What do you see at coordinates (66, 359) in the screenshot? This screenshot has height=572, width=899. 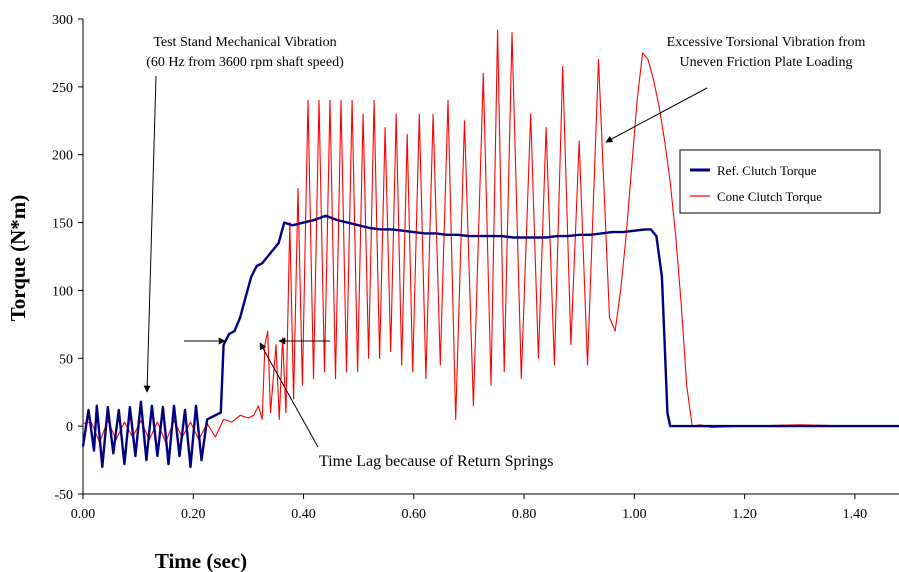 I see `y-tick-label: 50` at bounding box center [66, 359].